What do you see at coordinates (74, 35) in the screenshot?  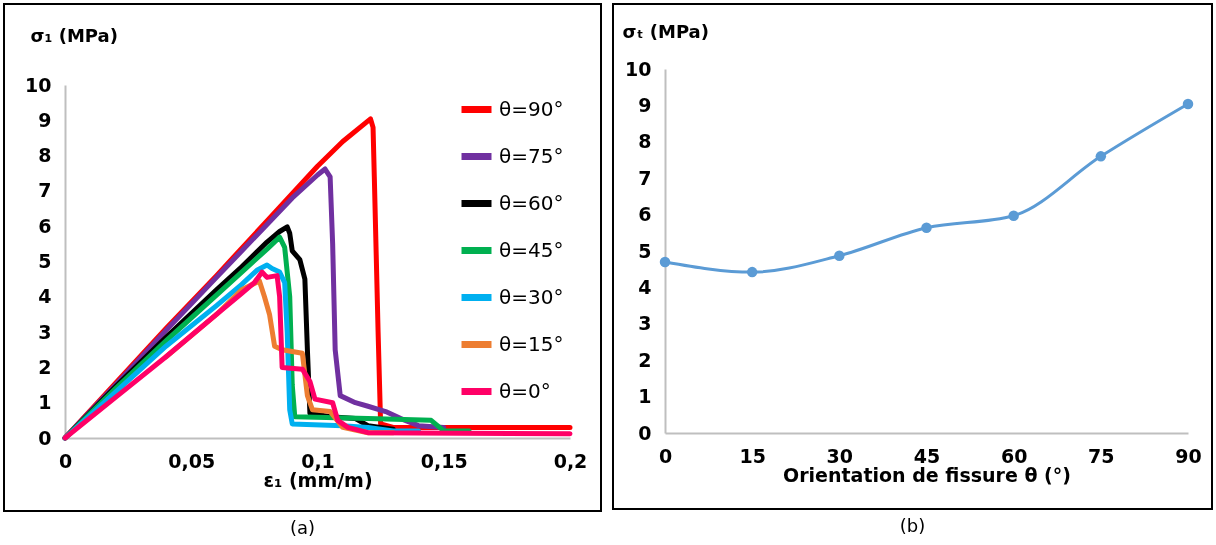 I see `y-axis-title: σ₁ (MPa)` at bounding box center [74, 35].